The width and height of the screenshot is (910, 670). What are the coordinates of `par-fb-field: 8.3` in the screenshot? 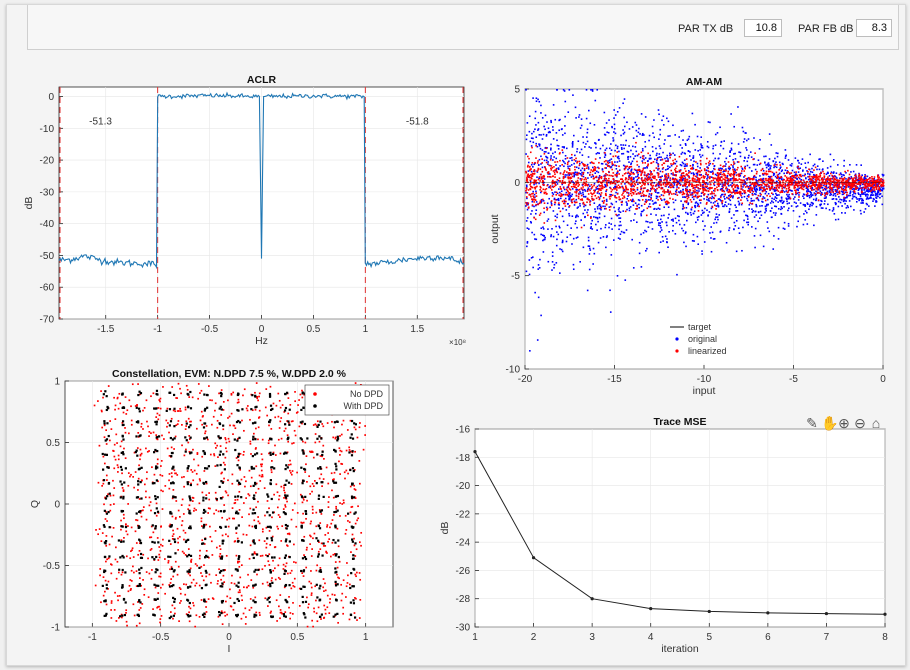 It's located at (874, 28).